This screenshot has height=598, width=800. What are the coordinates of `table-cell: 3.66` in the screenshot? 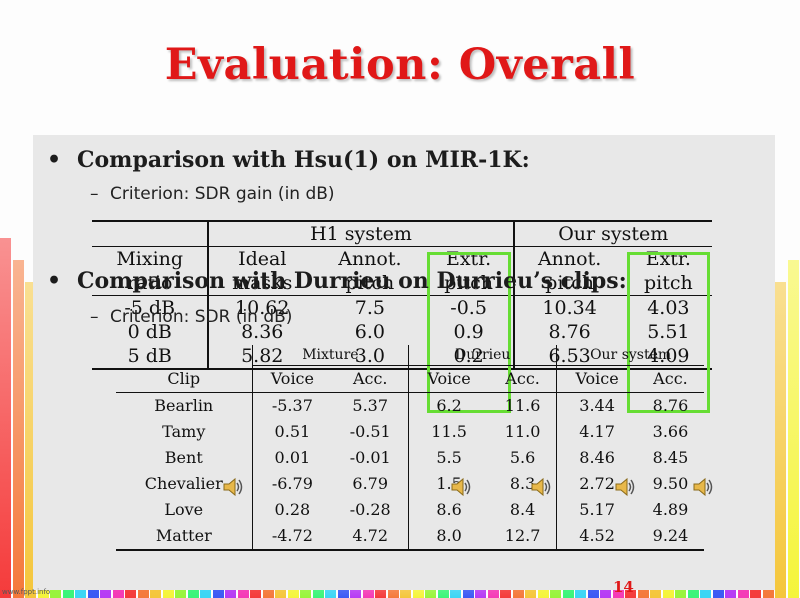 It's located at (670, 431).